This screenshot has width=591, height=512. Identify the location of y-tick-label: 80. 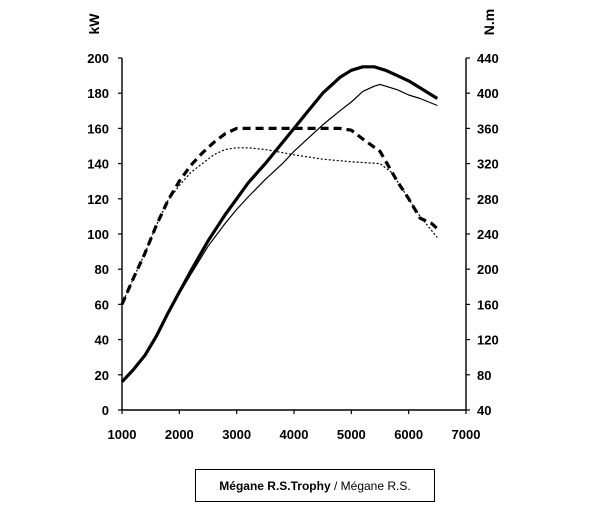
(102, 269).